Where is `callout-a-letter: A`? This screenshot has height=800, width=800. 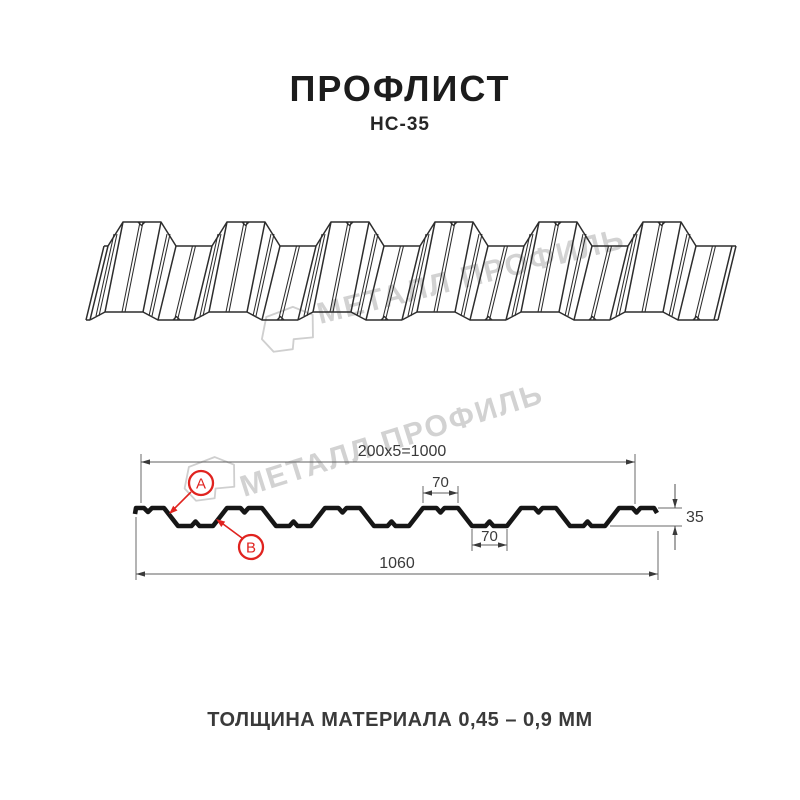 callout-a-letter: A is located at coordinates (201, 484).